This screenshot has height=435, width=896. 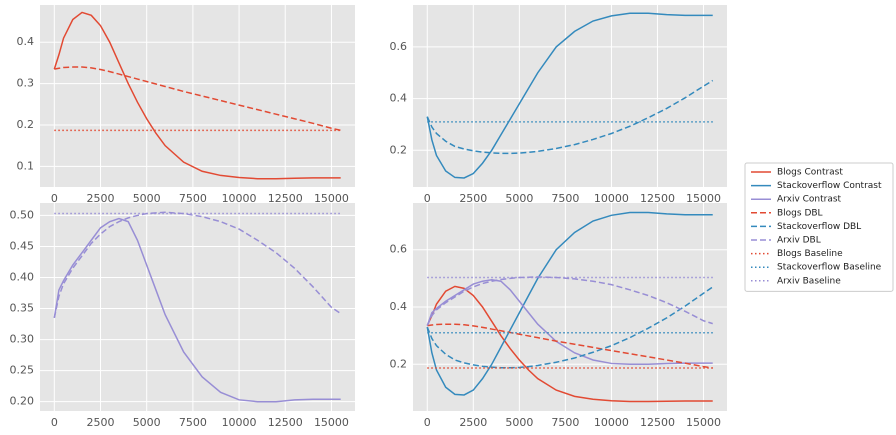 What do you see at coordinates (22, 245) in the screenshot?
I see `y-tick-label: 0.45` at bounding box center [22, 245].